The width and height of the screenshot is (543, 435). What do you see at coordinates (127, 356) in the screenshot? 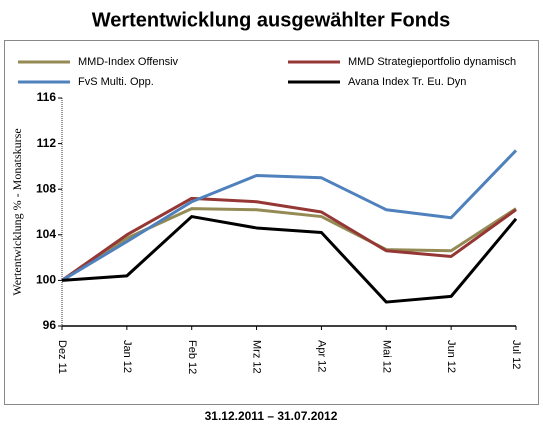
I see `x-tick-label: Jan 12` at bounding box center [127, 356].